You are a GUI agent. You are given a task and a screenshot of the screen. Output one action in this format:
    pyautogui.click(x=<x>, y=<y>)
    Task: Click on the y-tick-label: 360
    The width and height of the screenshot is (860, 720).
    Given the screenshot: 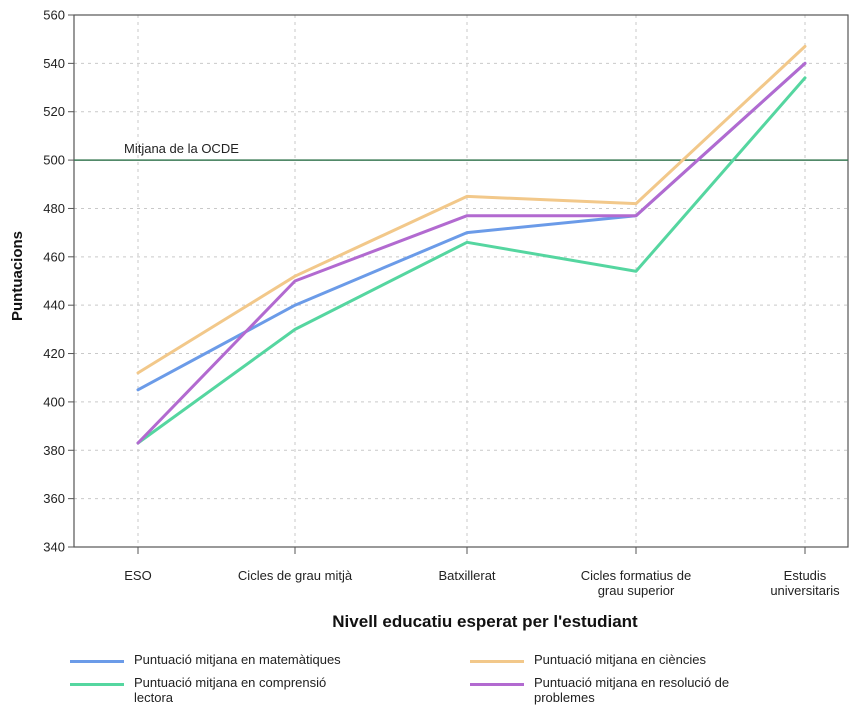 What is the action you would take?
    pyautogui.click(x=54, y=498)
    